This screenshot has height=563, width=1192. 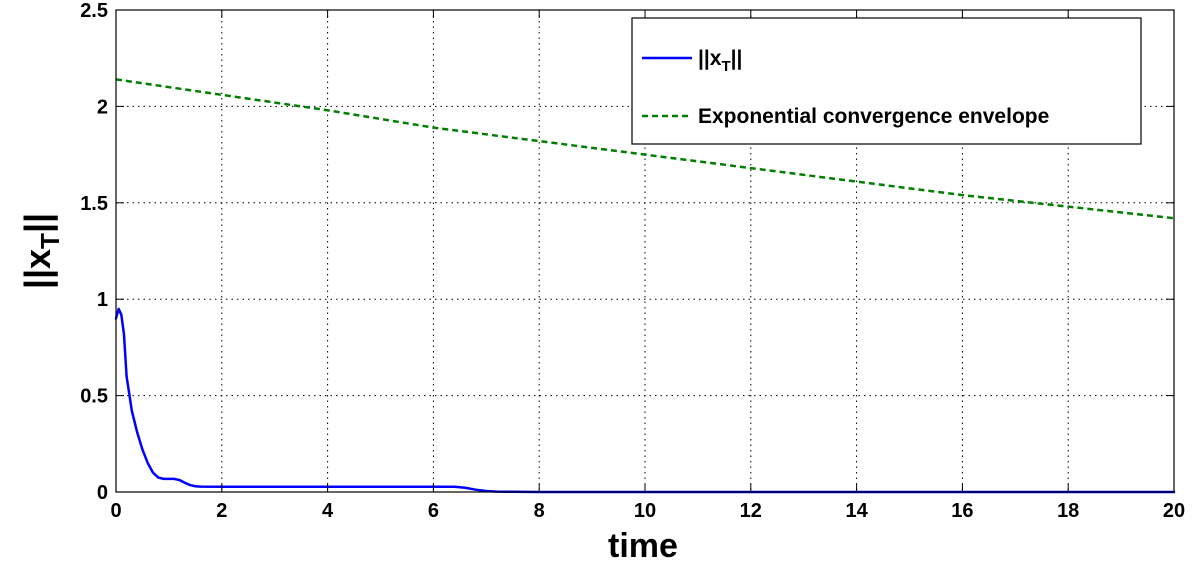 I want to click on x-tick-label-10: 20, so click(x=1174, y=511).